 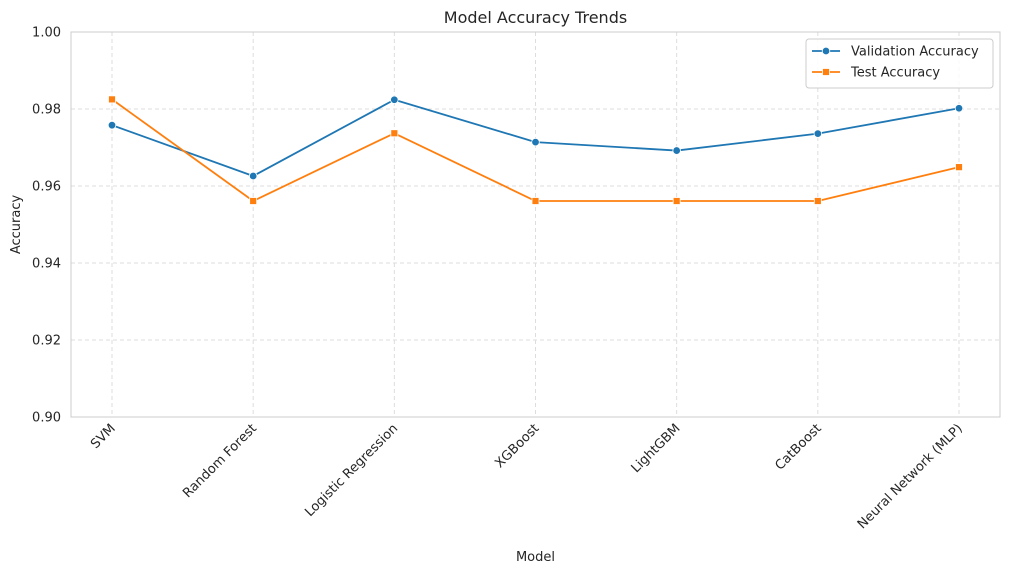 What do you see at coordinates (46, 187) in the screenshot?
I see `y-tick-label: 0.96` at bounding box center [46, 187].